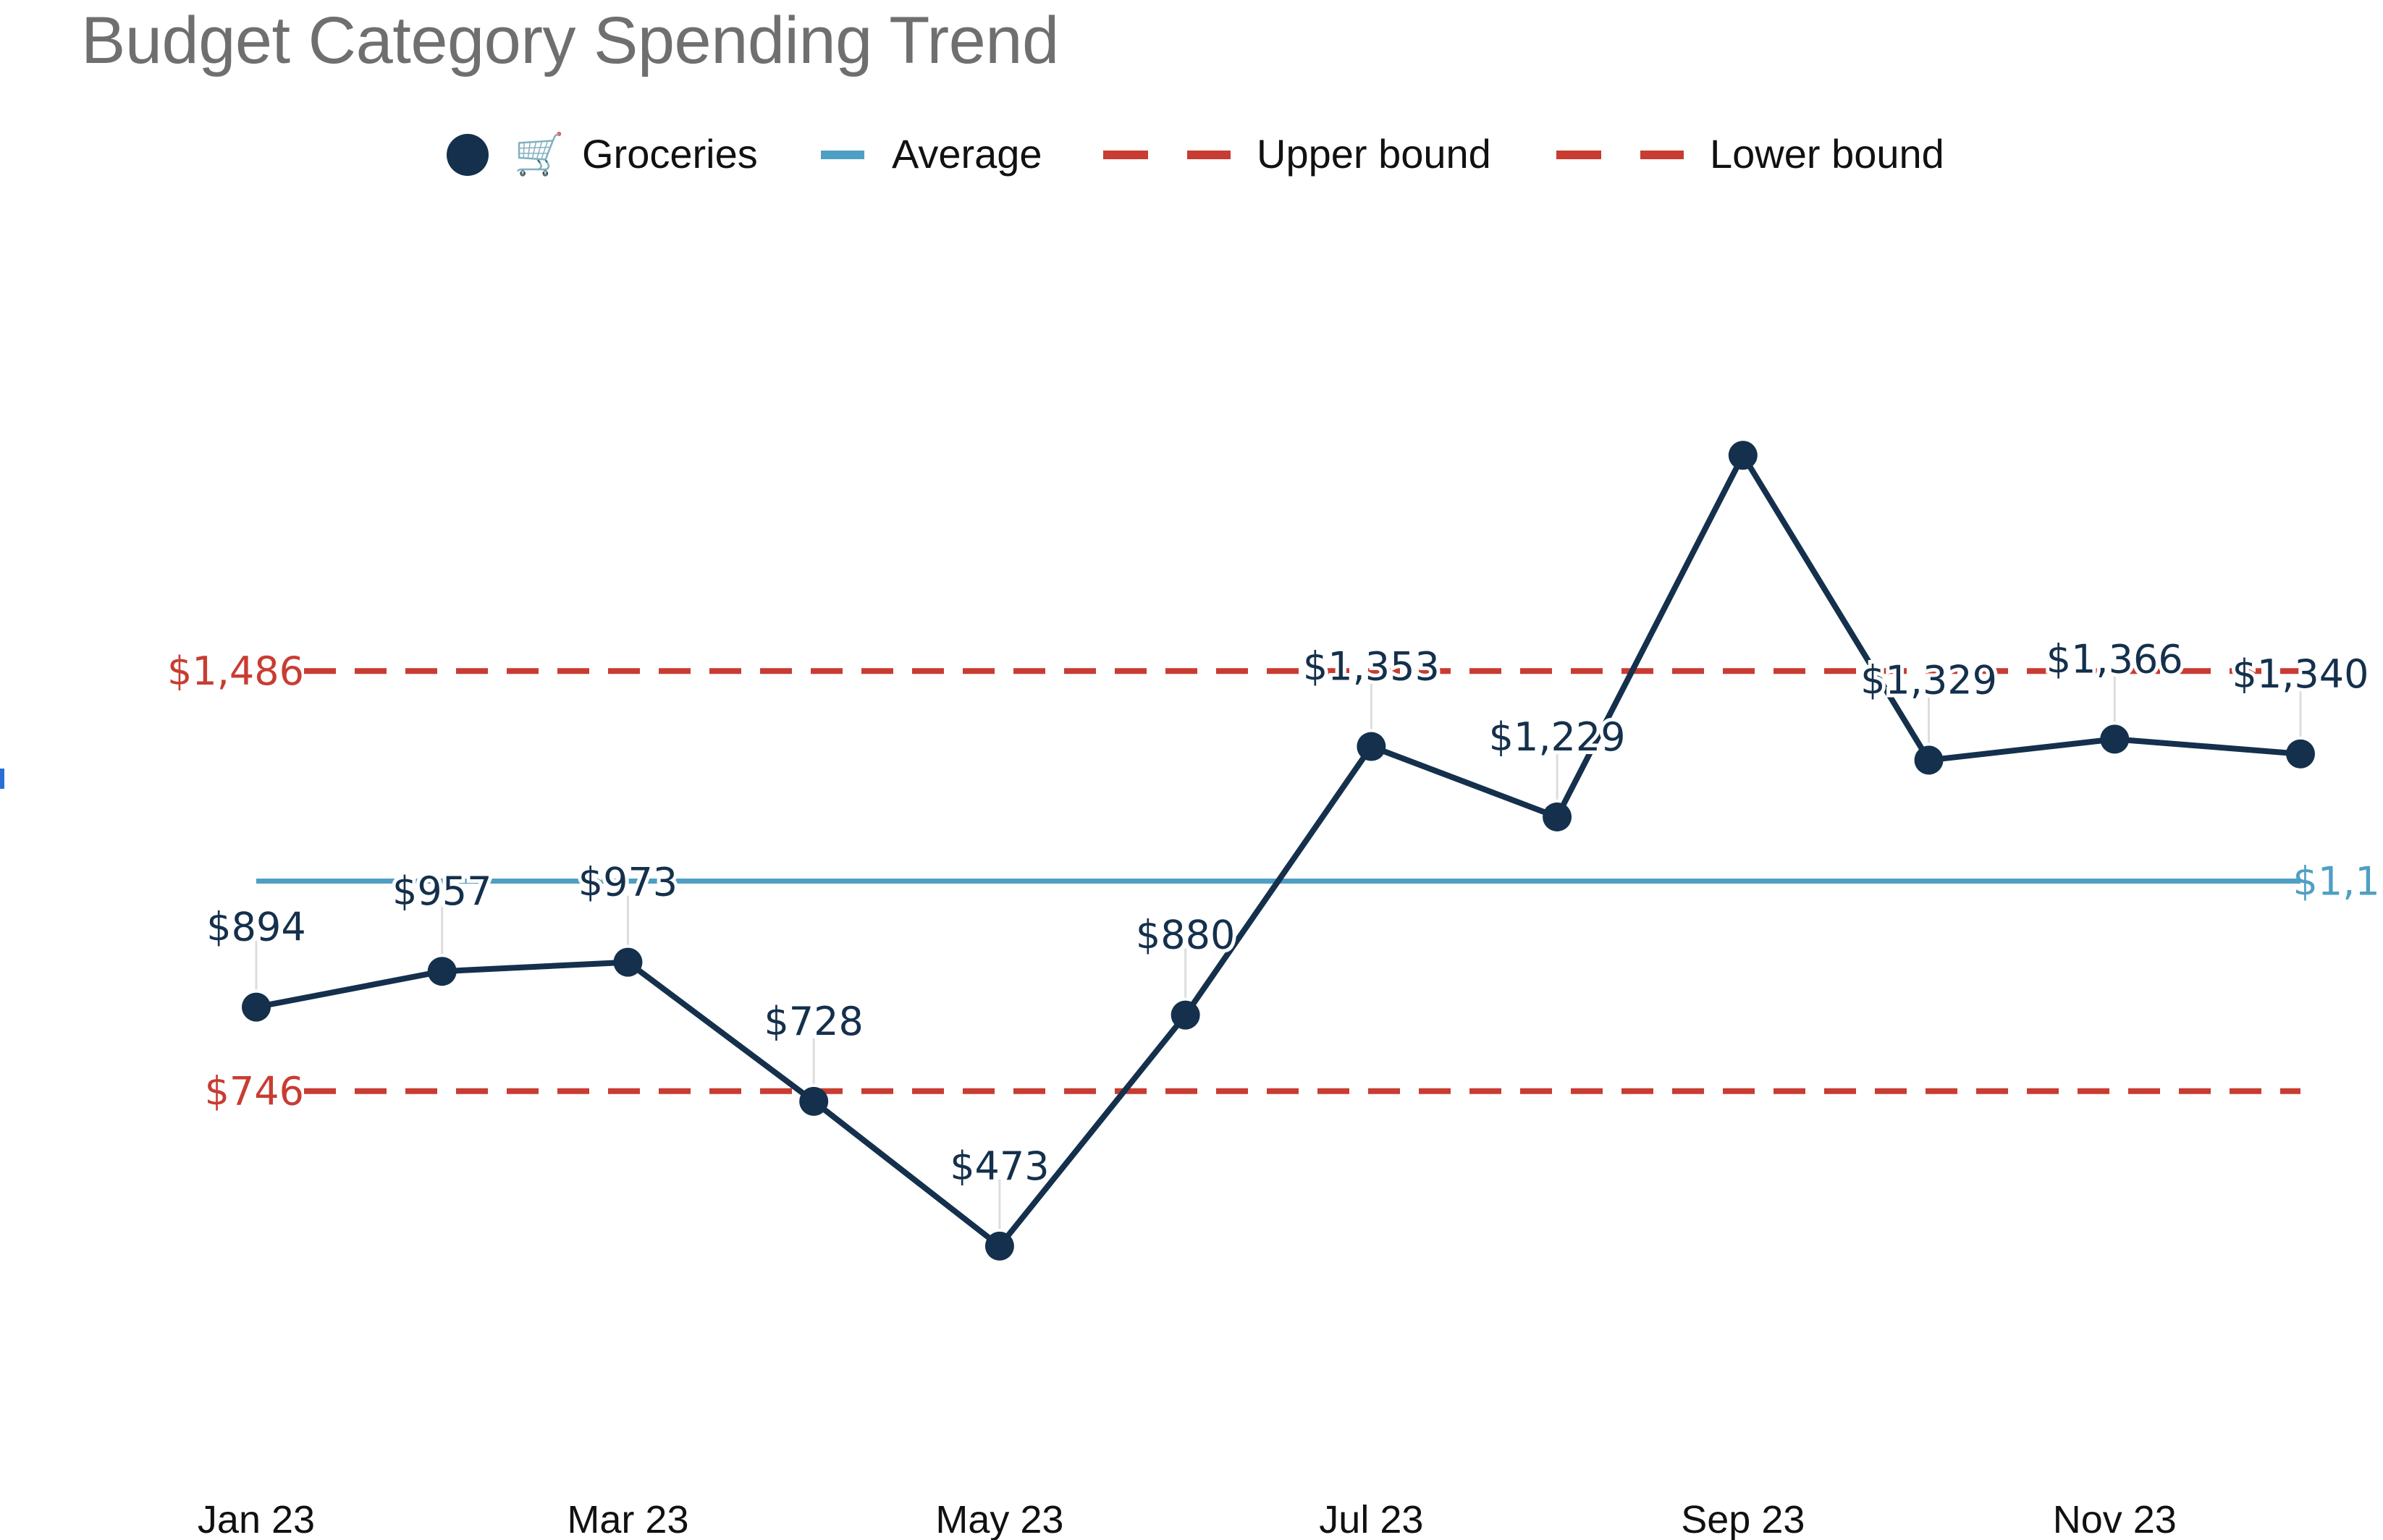 The image size is (2383, 1540). What do you see at coordinates (2, 779) in the screenshot?
I see `left-edge-marker` at bounding box center [2, 779].